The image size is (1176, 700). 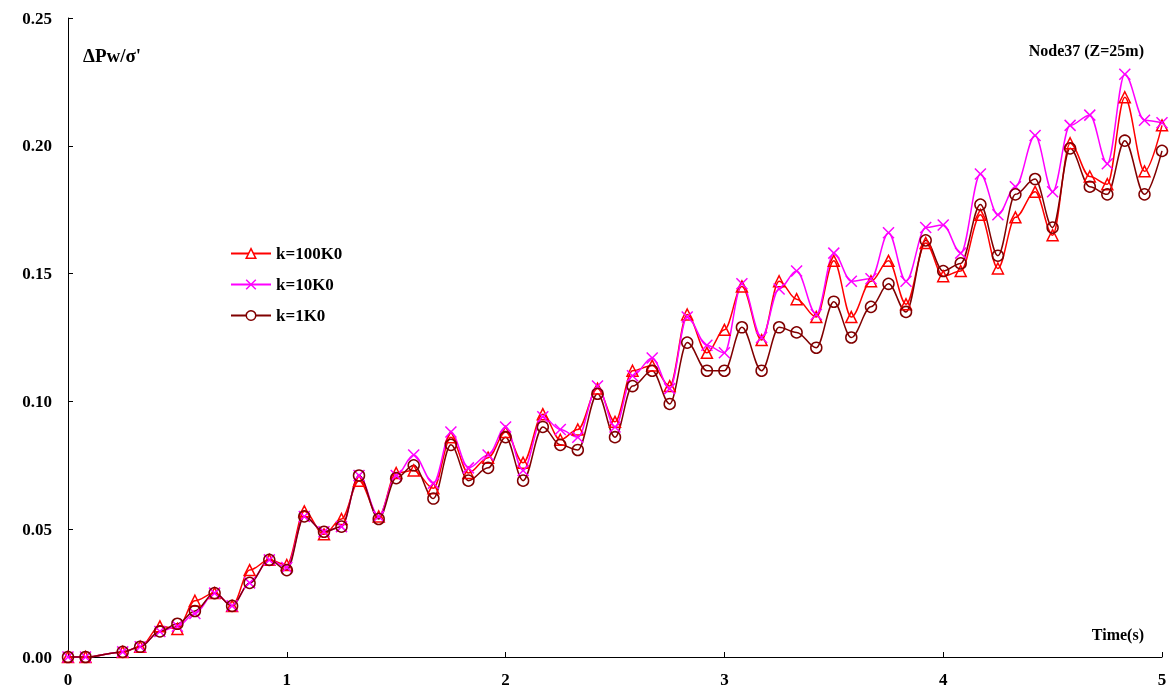 What do you see at coordinates (37, 657) in the screenshot?
I see `y-tick-label: 0.00` at bounding box center [37, 657].